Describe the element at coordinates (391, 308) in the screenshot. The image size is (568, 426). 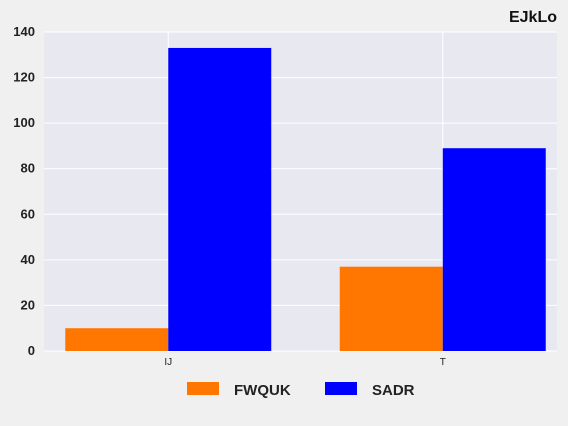
I see `bar-fwquk-t` at that location.